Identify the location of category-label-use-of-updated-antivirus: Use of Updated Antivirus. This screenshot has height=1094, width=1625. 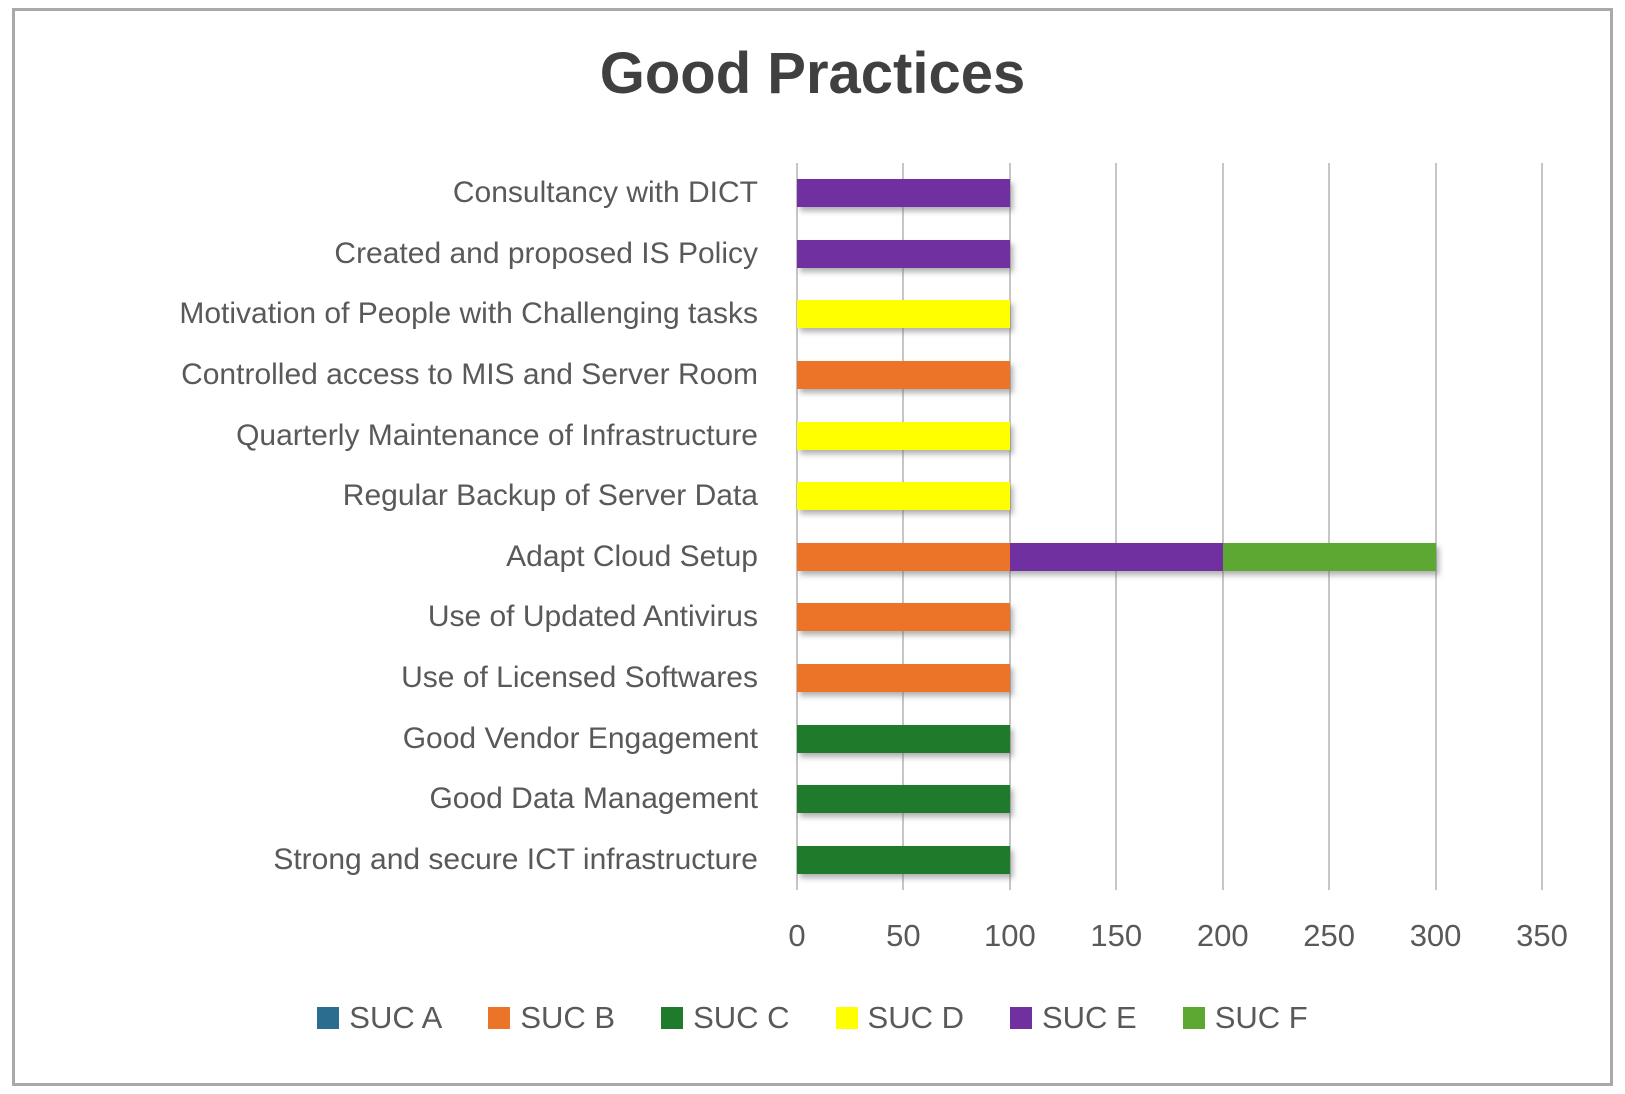
(592, 617).